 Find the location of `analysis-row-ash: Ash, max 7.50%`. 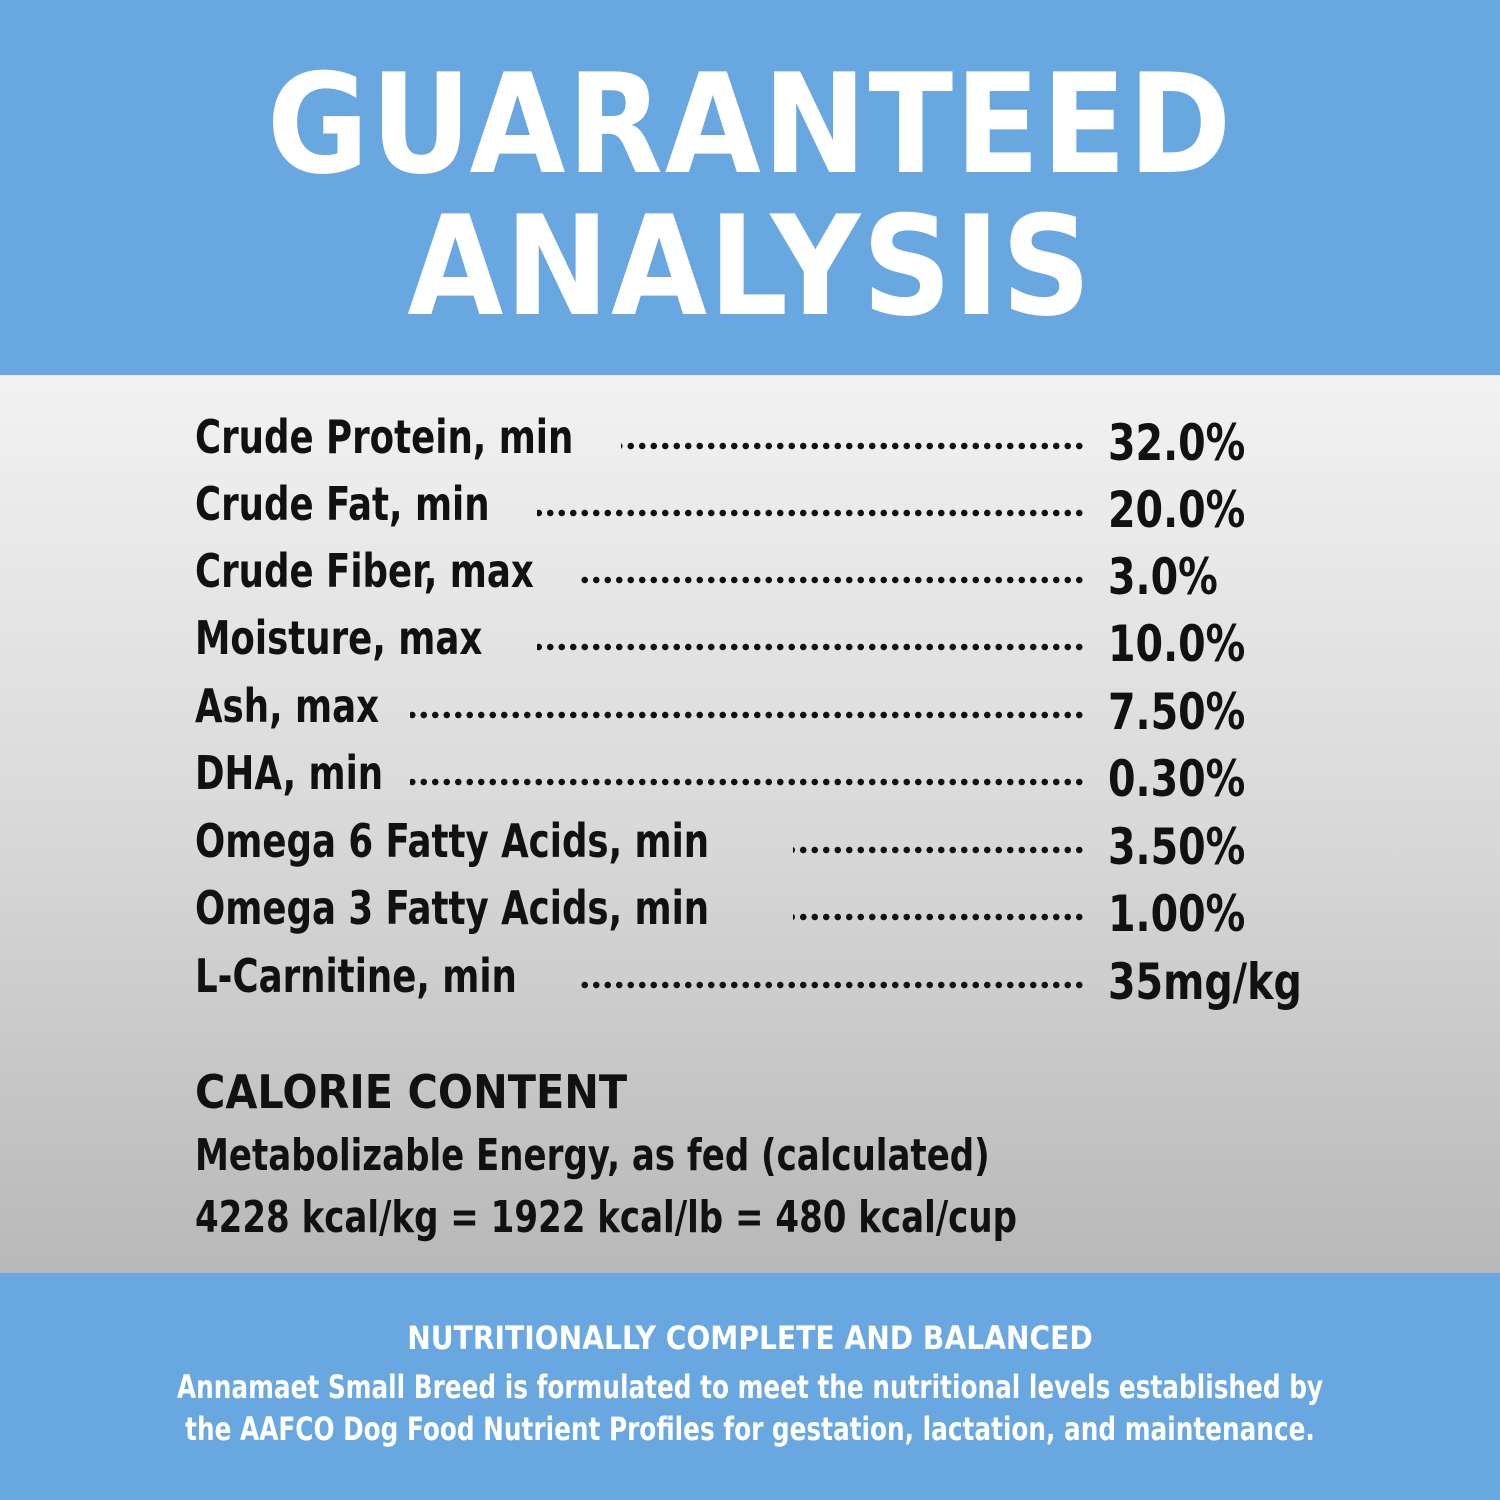

analysis-row-ash: Ash, max 7.50% is located at coordinates (760, 708).